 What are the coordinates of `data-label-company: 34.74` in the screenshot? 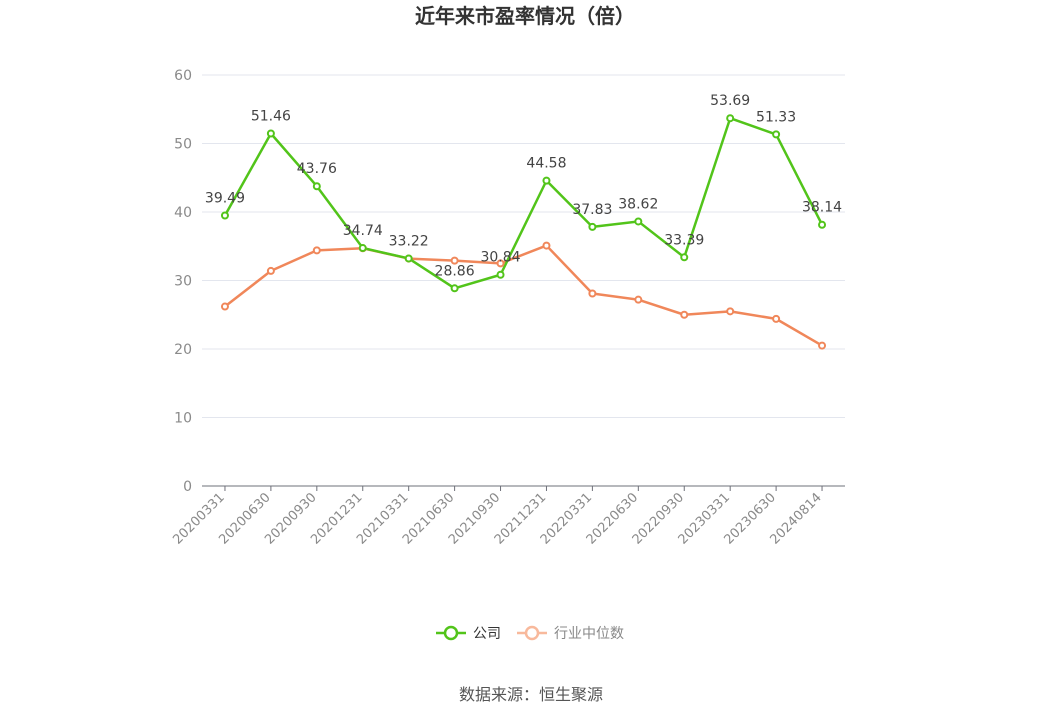 It's located at (363, 231).